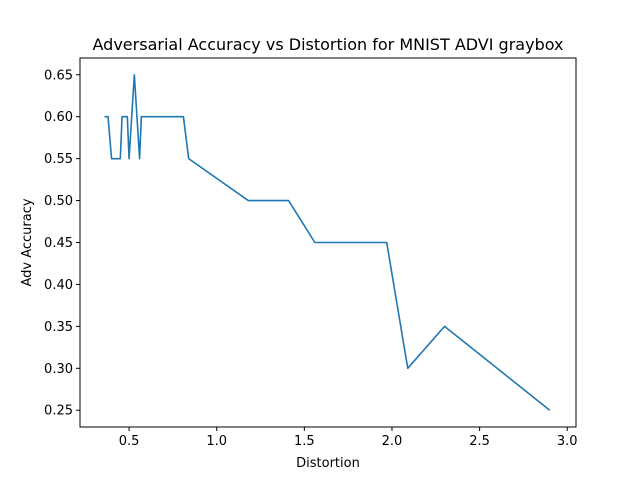  Describe the element at coordinates (58, 411) in the screenshot. I see `y-tick-label: 0.25` at that location.